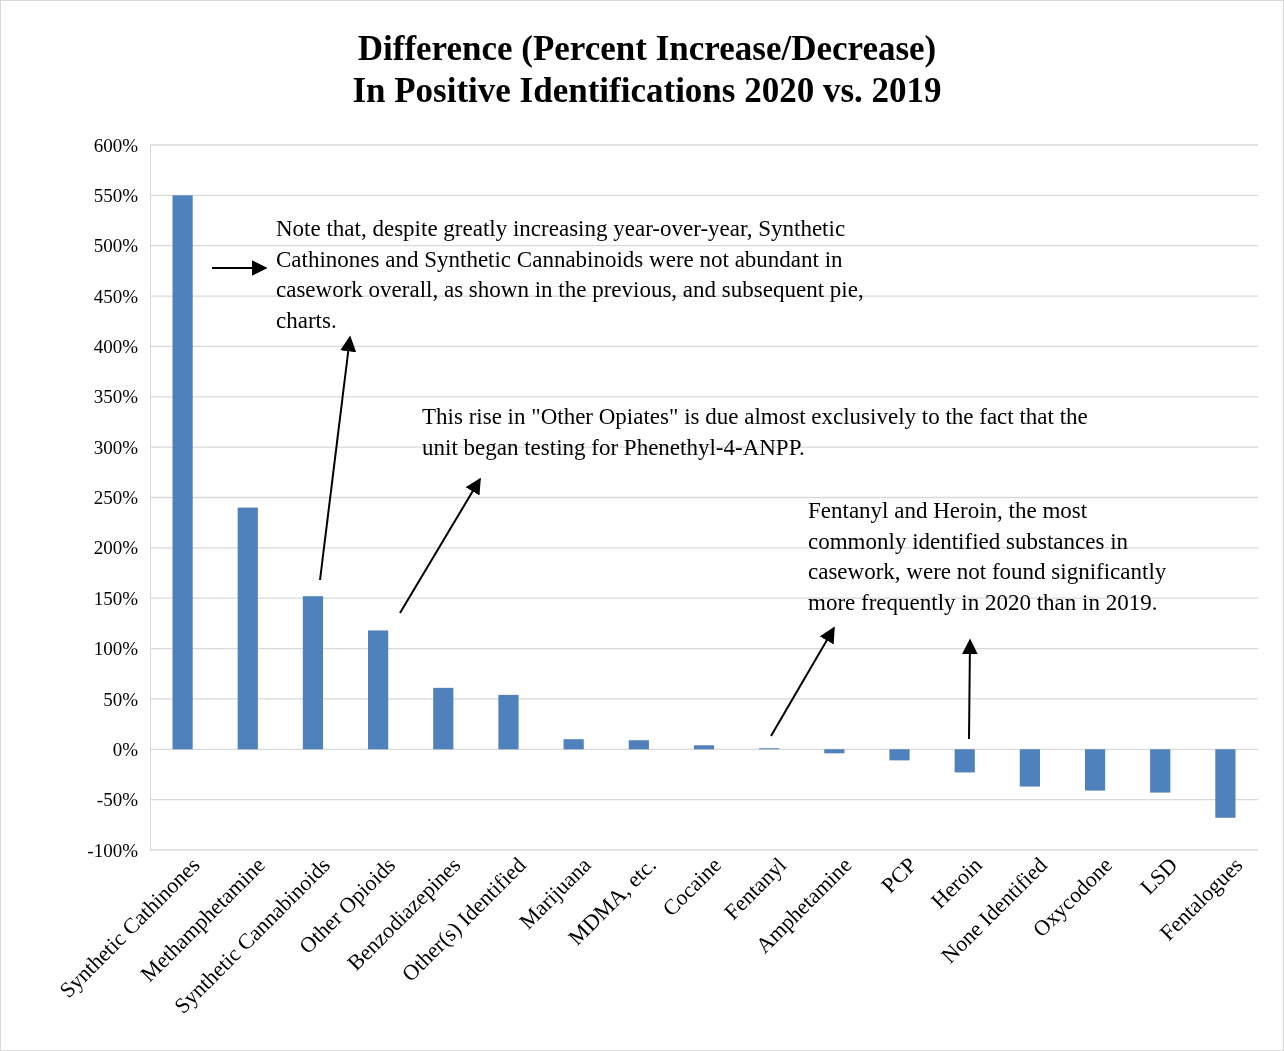 This screenshot has width=1284, height=1051. I want to click on annotation: This rise in "Other Opiates" is due almost exclusively to the fact that the unit began testing for Phenethyl-4-ANPP., so click(755, 432).